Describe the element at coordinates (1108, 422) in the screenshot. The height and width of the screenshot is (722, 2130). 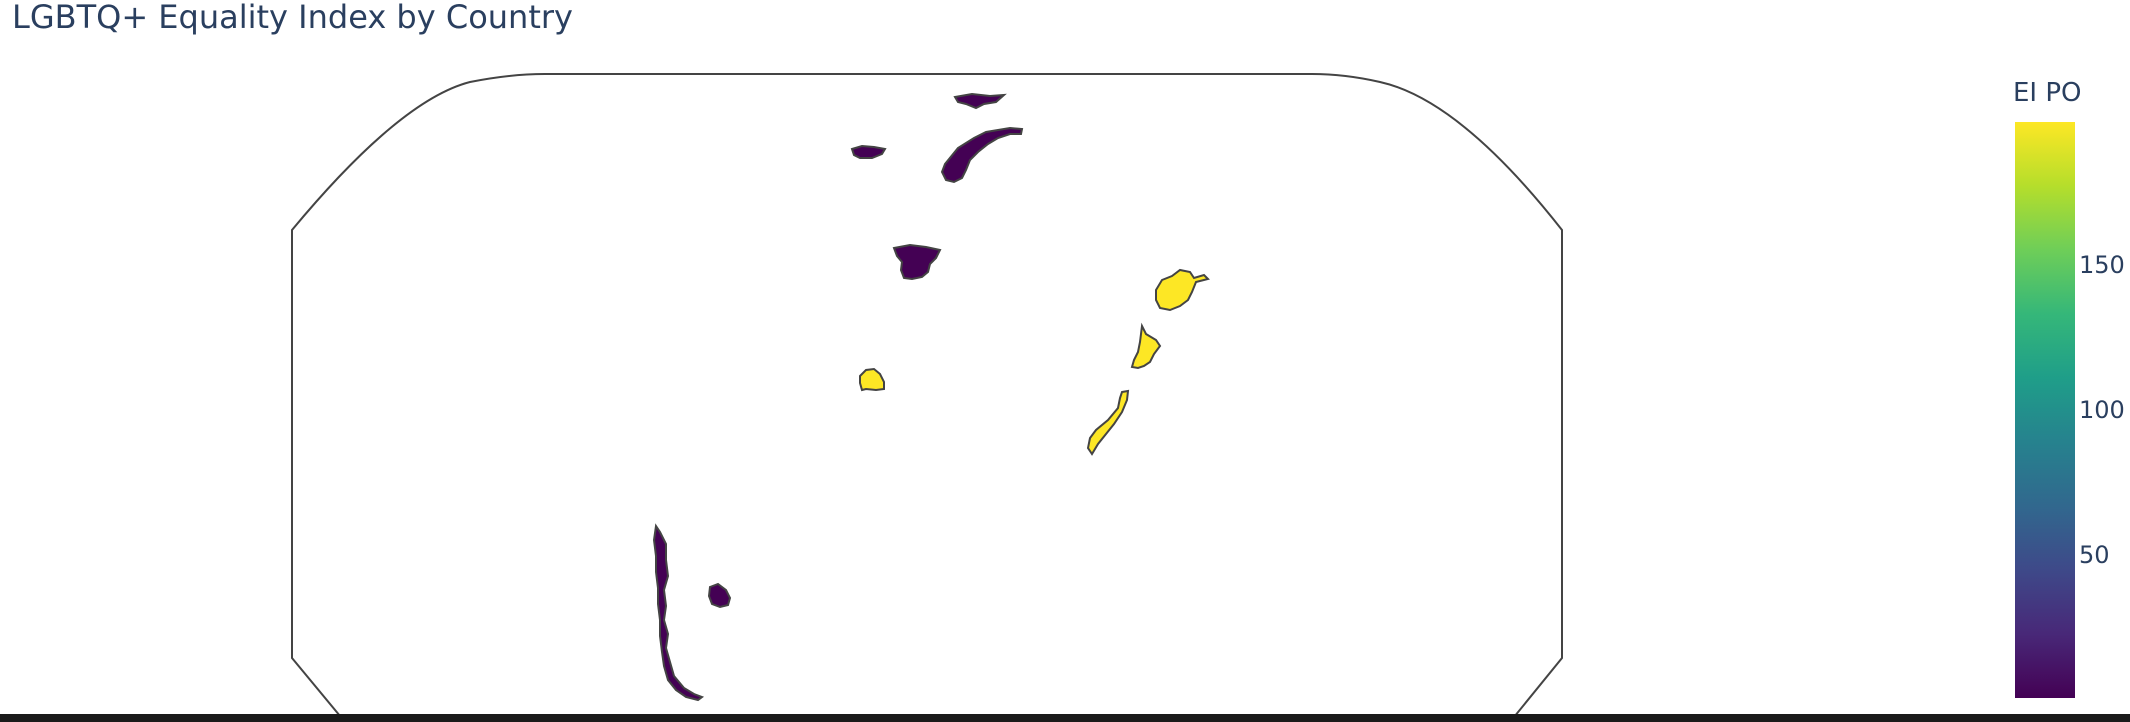
I see `region-somalia` at that location.